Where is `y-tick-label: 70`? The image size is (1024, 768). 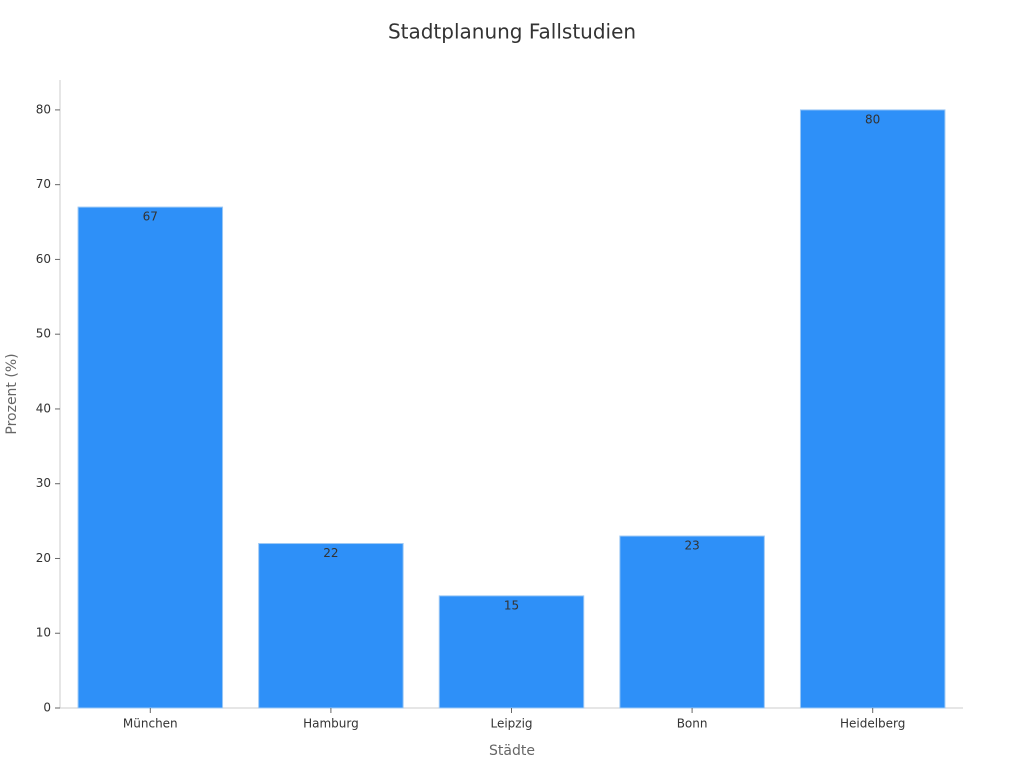
y-tick-label: 70 is located at coordinates (43, 184).